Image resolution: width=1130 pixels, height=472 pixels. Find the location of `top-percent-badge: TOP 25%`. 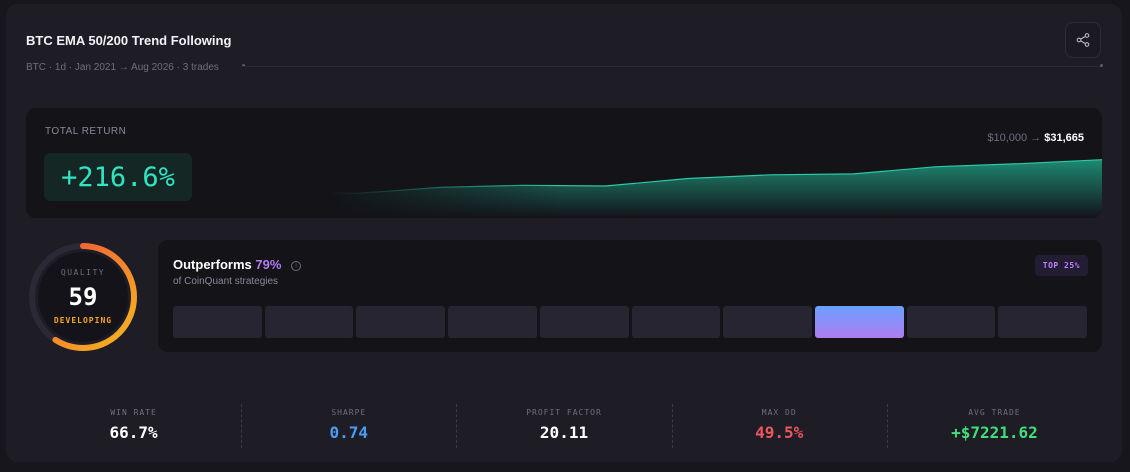

top-percent-badge: TOP 25% is located at coordinates (1061, 265).